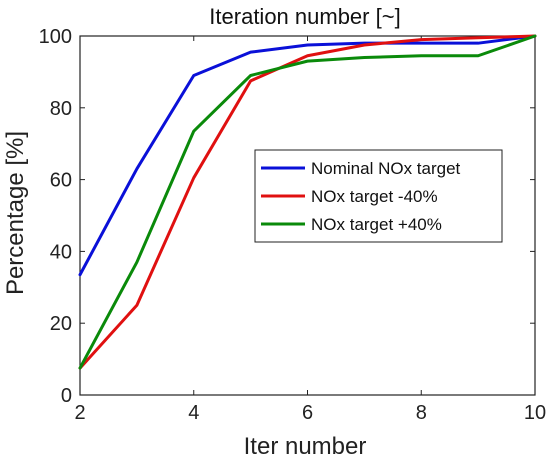  What do you see at coordinates (61, 109) in the screenshot?
I see `y-tick-label: 80` at bounding box center [61, 109].